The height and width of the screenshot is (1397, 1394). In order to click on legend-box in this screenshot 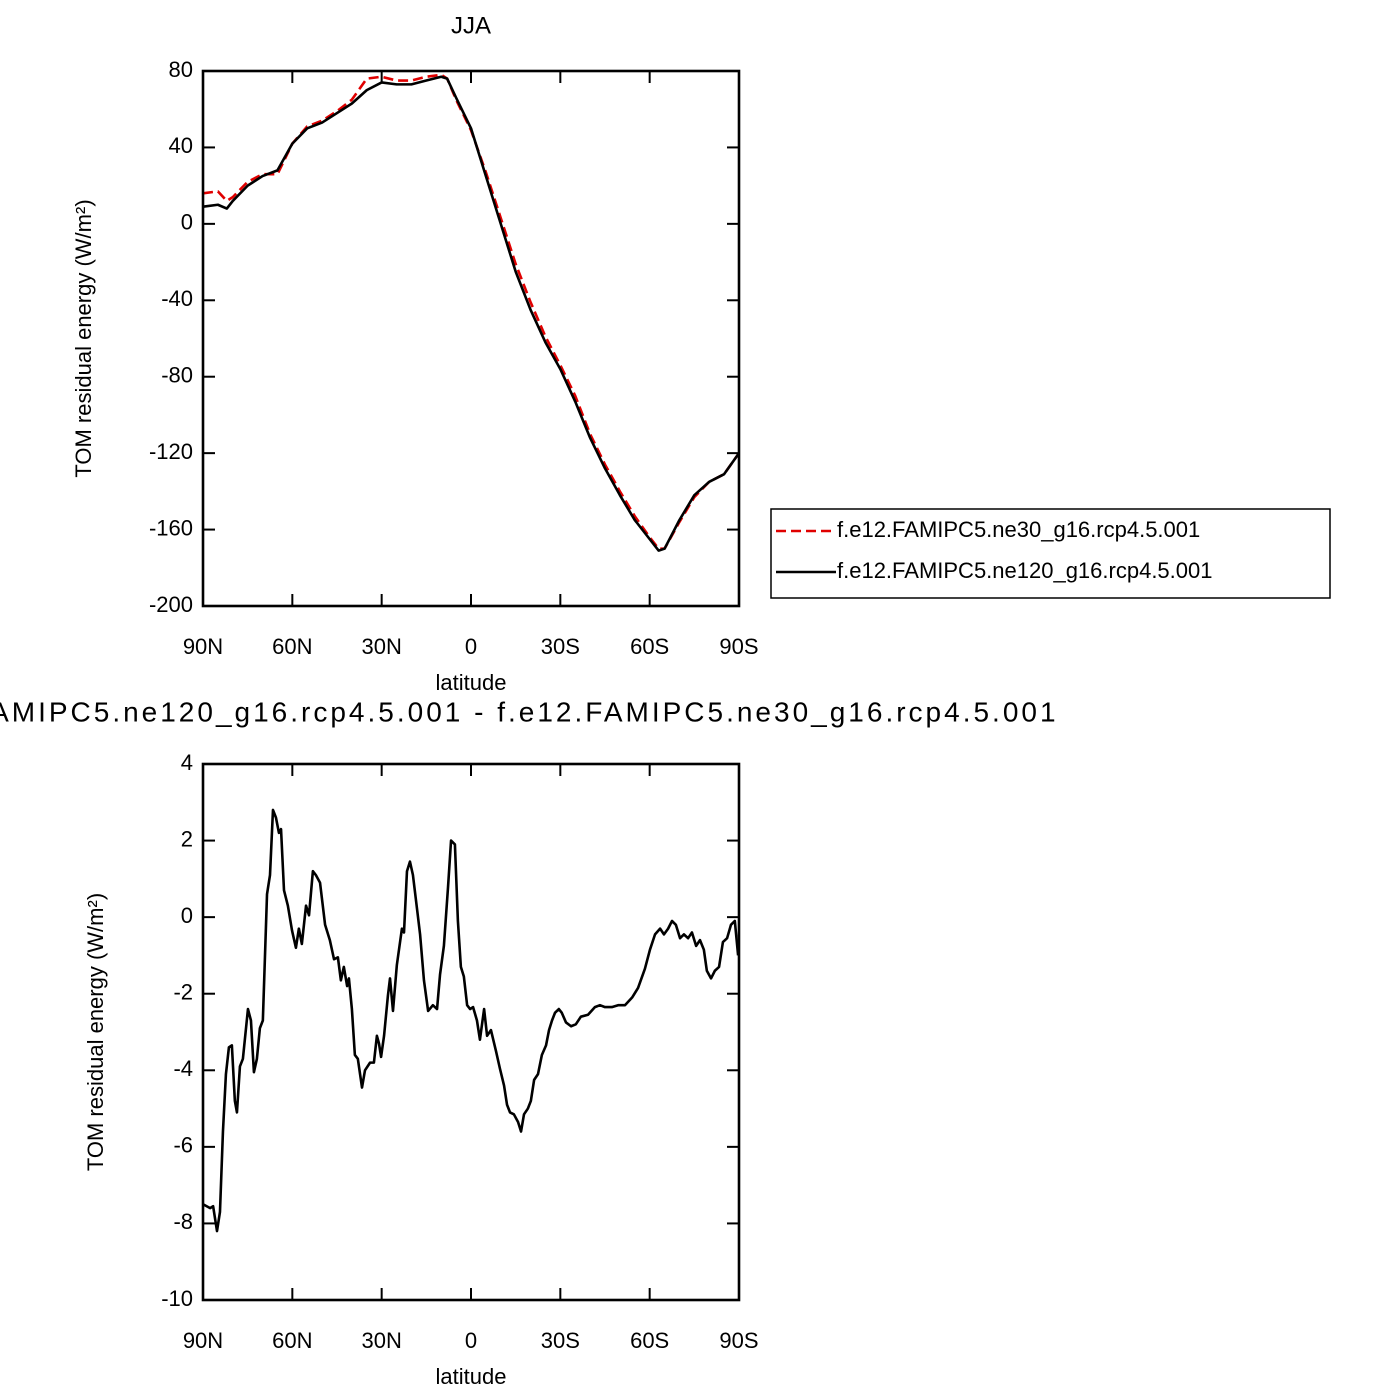, I will do `click(1050, 553)`.